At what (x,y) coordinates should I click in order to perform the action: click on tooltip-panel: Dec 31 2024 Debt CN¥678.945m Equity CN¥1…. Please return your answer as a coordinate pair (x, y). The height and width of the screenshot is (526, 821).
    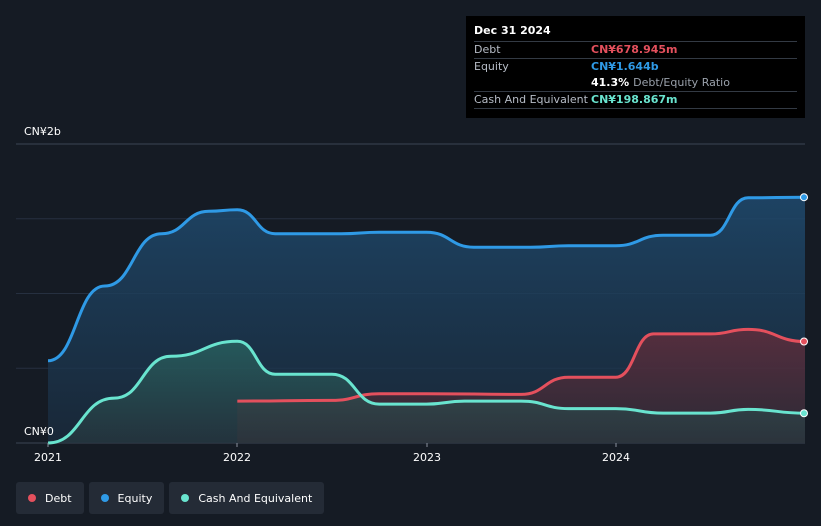
    Looking at the image, I should click on (635, 67).